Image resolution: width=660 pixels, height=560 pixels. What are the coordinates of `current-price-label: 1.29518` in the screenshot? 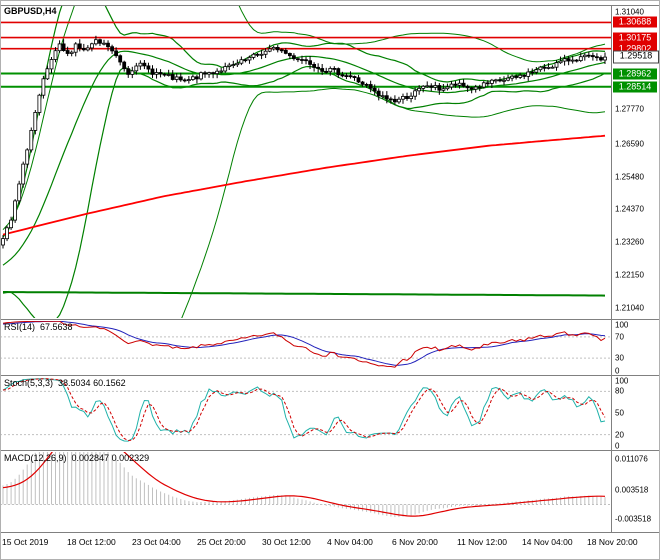 It's located at (636, 57).